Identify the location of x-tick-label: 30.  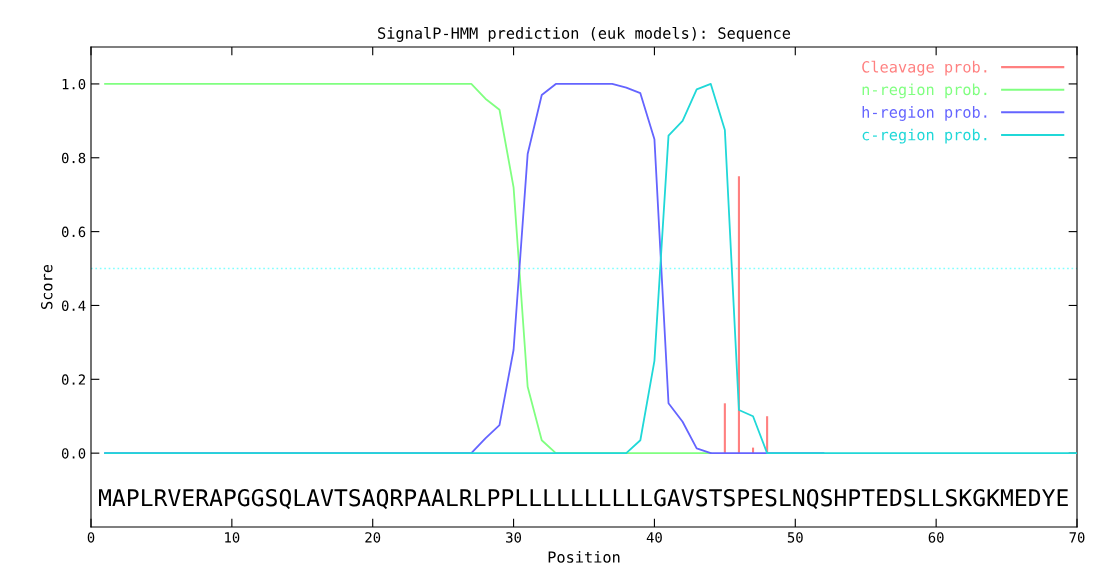
(514, 537).